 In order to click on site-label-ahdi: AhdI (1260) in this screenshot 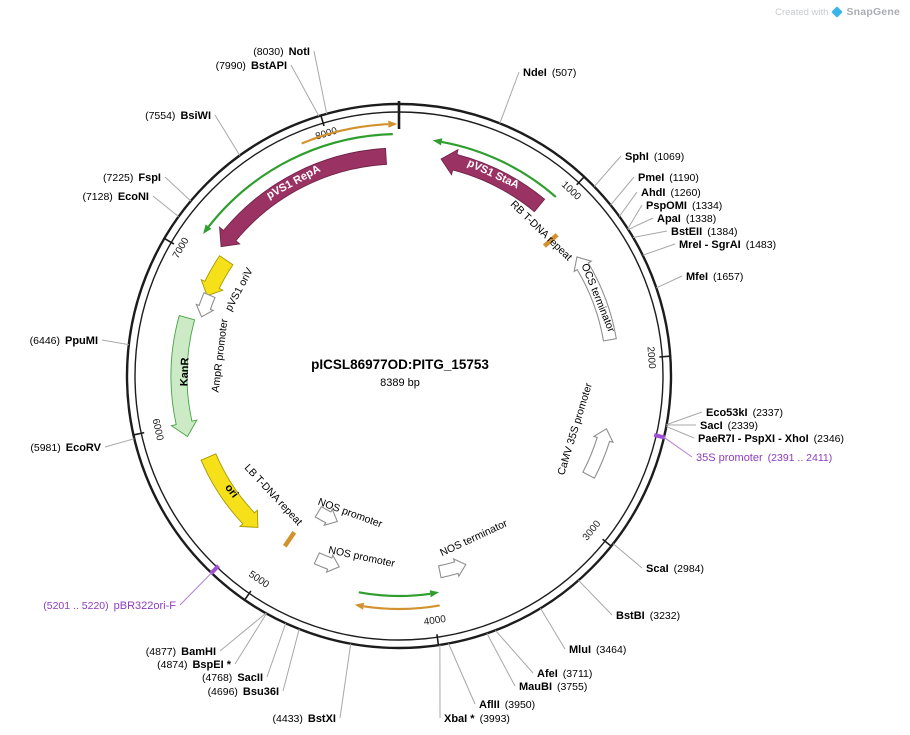, I will do `click(671, 193)`.